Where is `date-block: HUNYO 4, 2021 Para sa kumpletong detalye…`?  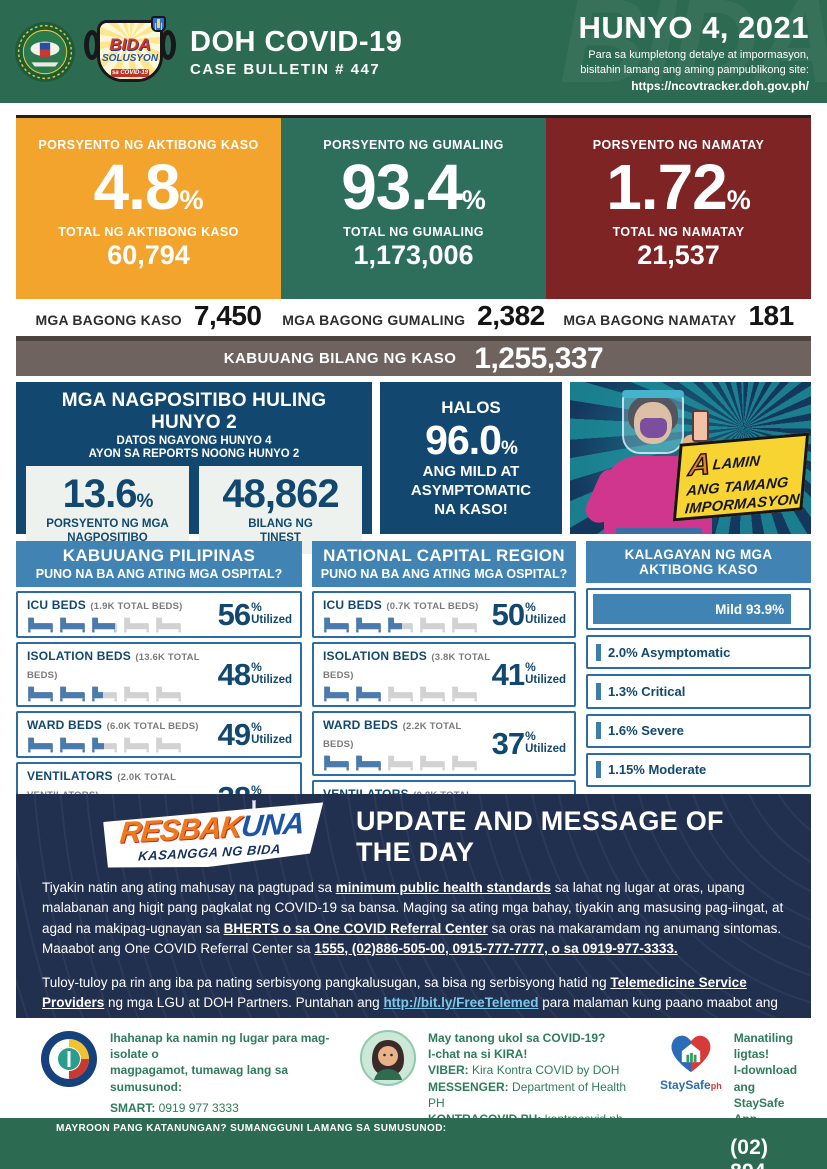
date-block: HUNYO 4, 2021 Para sa kumpletong detalye… is located at coordinates (694, 51).